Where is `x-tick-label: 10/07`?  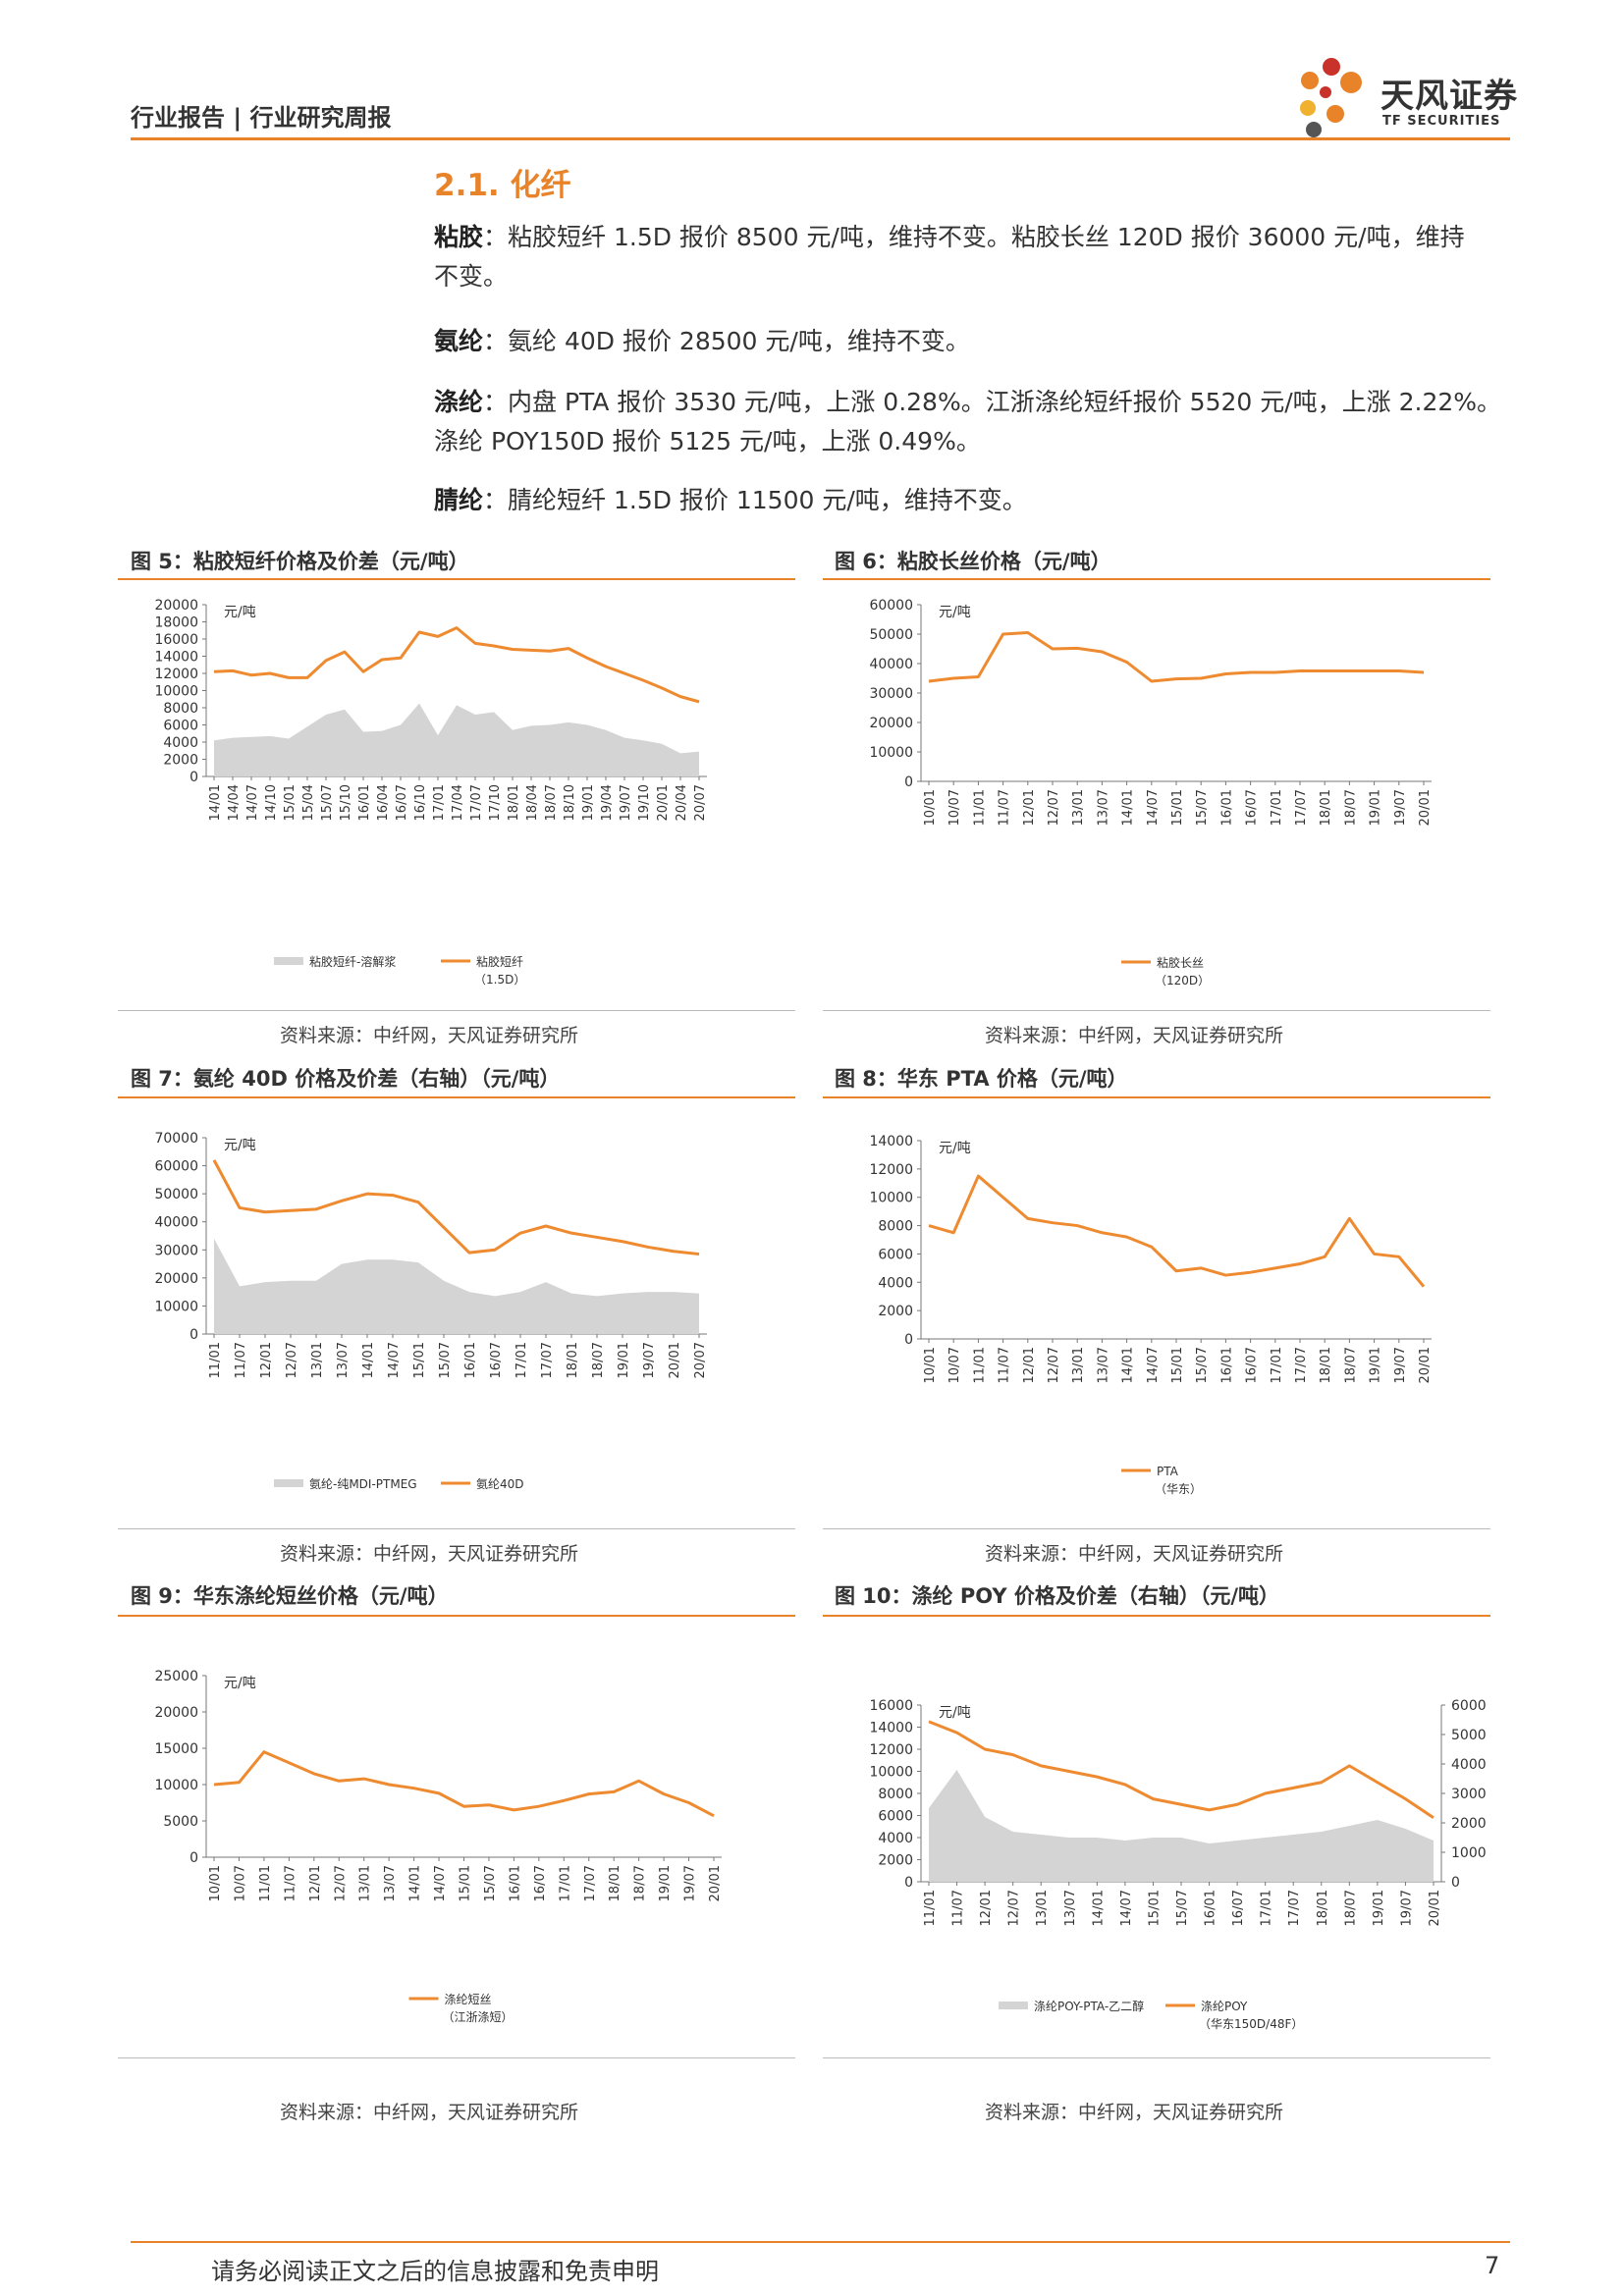
x-tick-label: 10/07 is located at coordinates (954, 1365).